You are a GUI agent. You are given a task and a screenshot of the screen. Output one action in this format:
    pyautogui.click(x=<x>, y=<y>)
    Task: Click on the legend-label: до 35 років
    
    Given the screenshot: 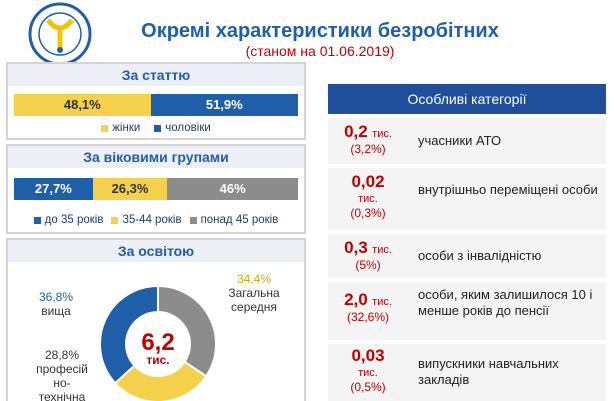 What is the action you would take?
    pyautogui.click(x=74, y=220)
    